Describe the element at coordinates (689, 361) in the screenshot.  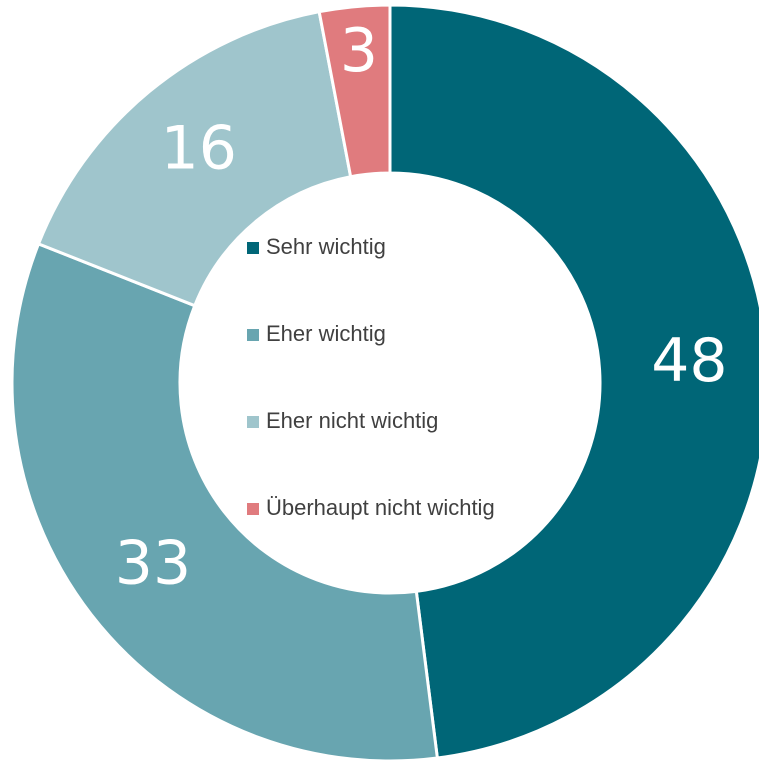
I see `value-label: 48` at that location.